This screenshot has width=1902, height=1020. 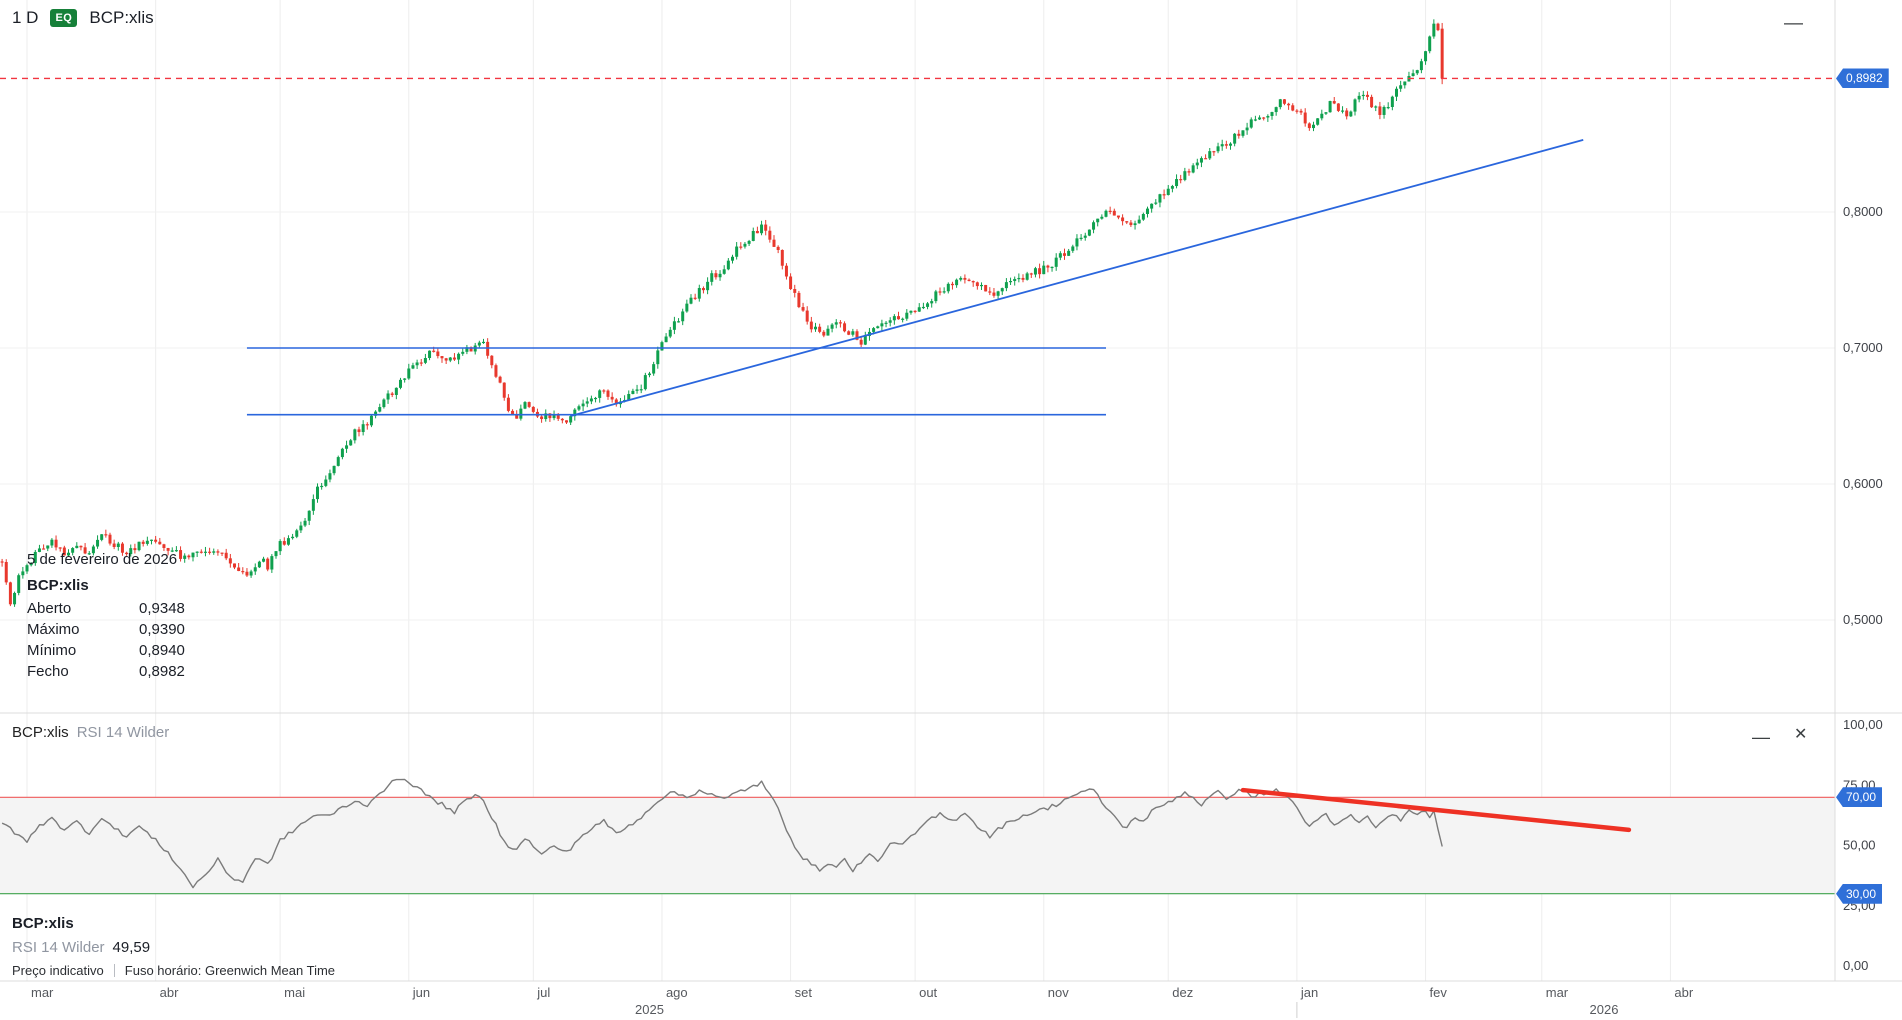 What do you see at coordinates (1859, 893) in the screenshot?
I see `rsi-lower-level-badge: 30,00` at bounding box center [1859, 893].